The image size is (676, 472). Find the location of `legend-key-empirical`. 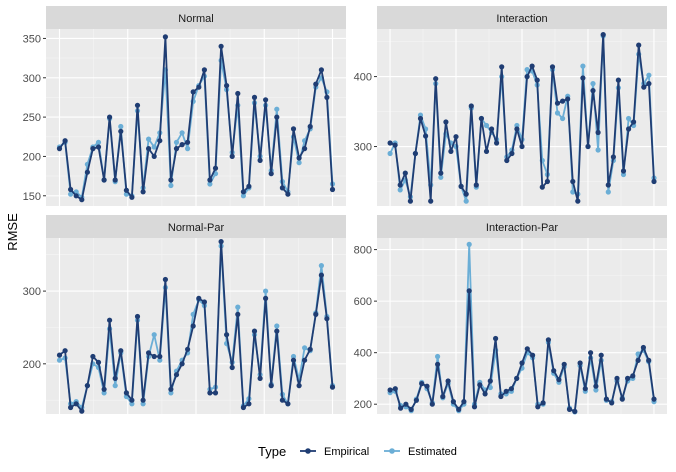

legend-key-empirical is located at coordinates (308, 451).